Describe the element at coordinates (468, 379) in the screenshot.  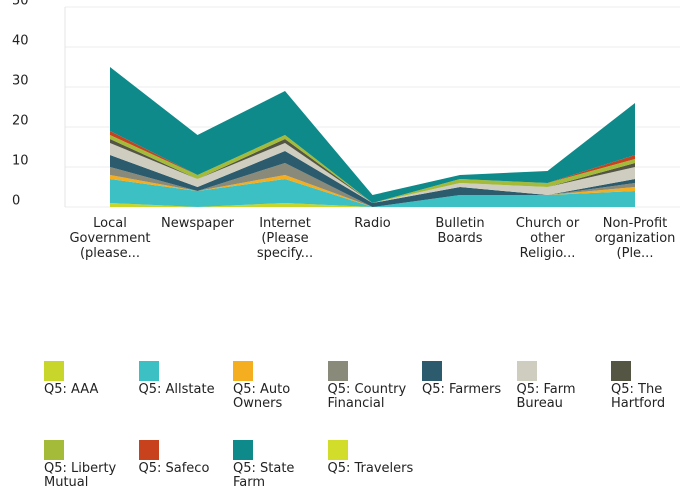
I see `legend-entry: Q5: Farmers` at that location.